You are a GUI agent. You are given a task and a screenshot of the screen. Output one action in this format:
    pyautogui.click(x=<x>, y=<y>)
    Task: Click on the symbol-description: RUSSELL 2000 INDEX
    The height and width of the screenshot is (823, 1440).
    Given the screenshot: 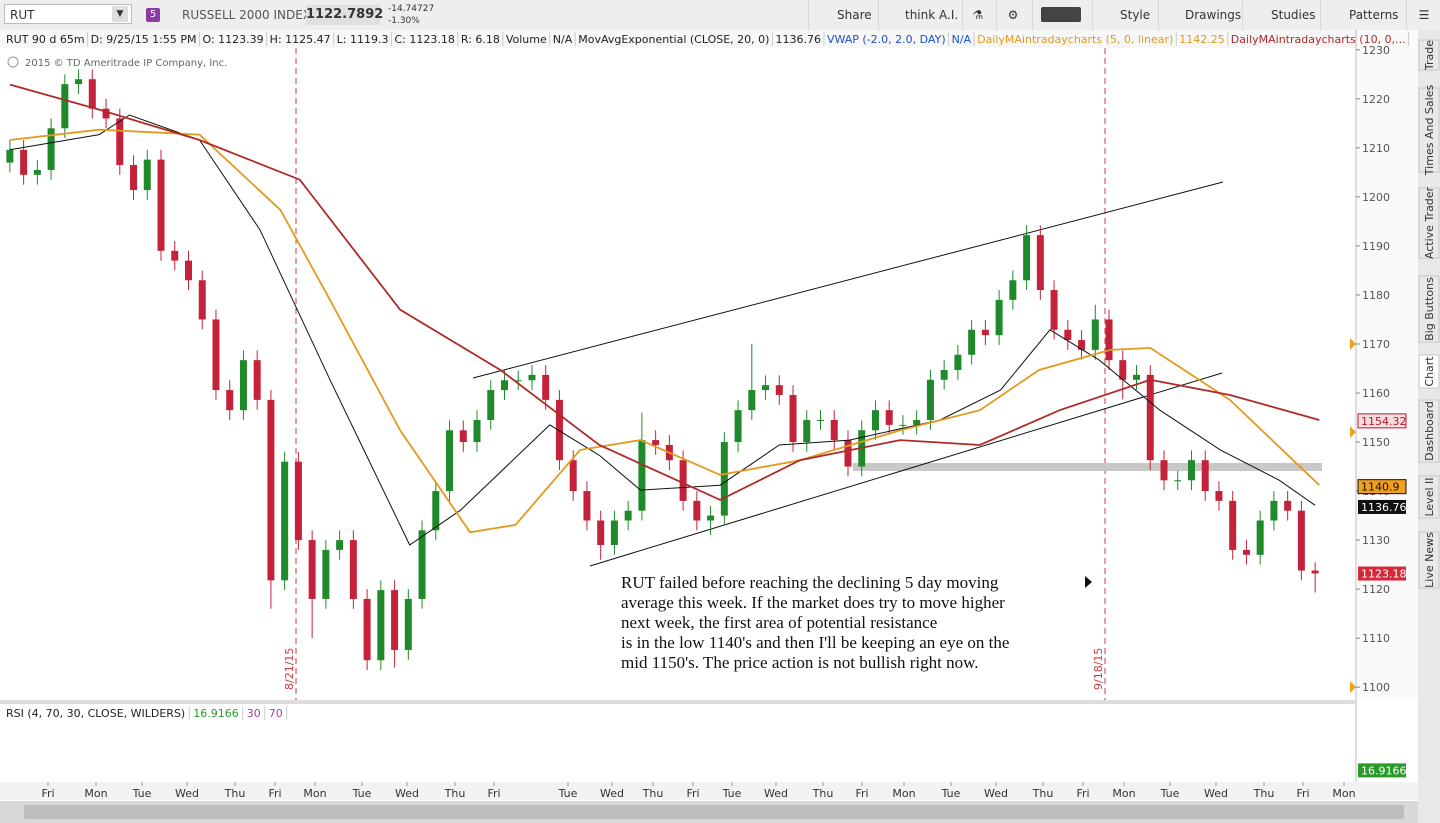 What is the action you would take?
    pyautogui.click(x=247, y=15)
    